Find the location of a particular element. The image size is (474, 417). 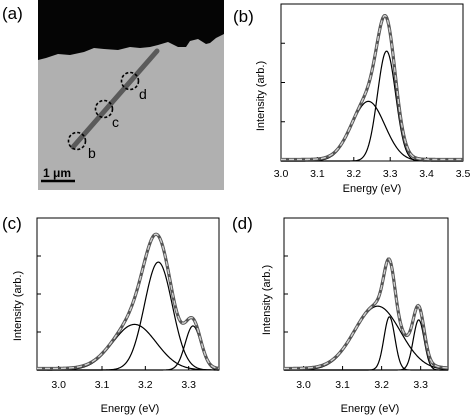

chart-c-xlabel: Energy (eV) is located at coordinates (130, 409).